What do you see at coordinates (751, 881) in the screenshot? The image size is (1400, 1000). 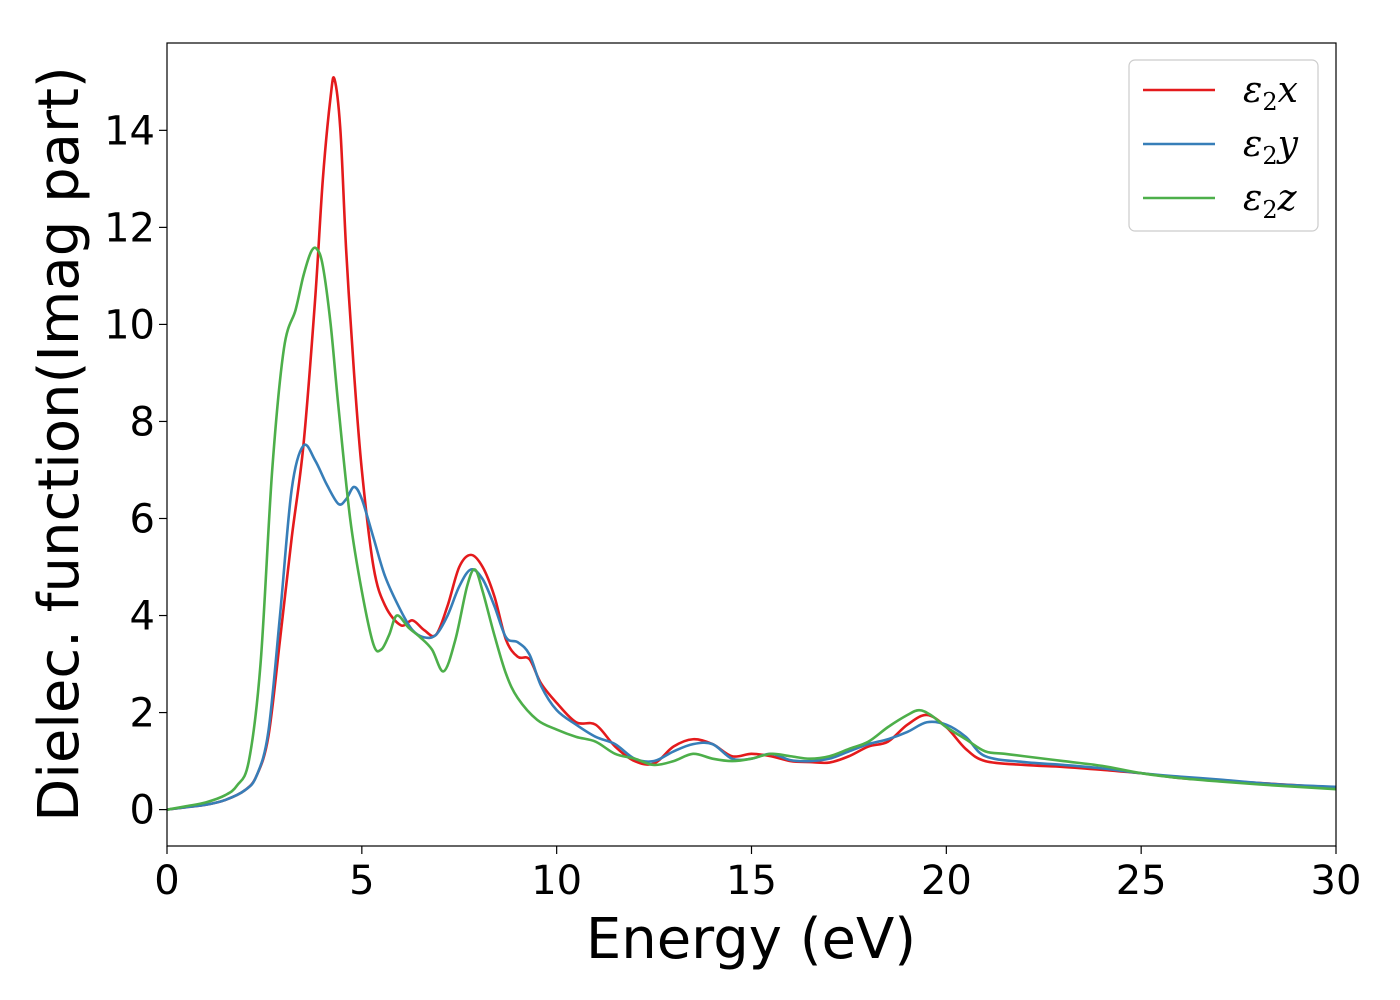 I see `x-tick-label: 15` at bounding box center [751, 881].